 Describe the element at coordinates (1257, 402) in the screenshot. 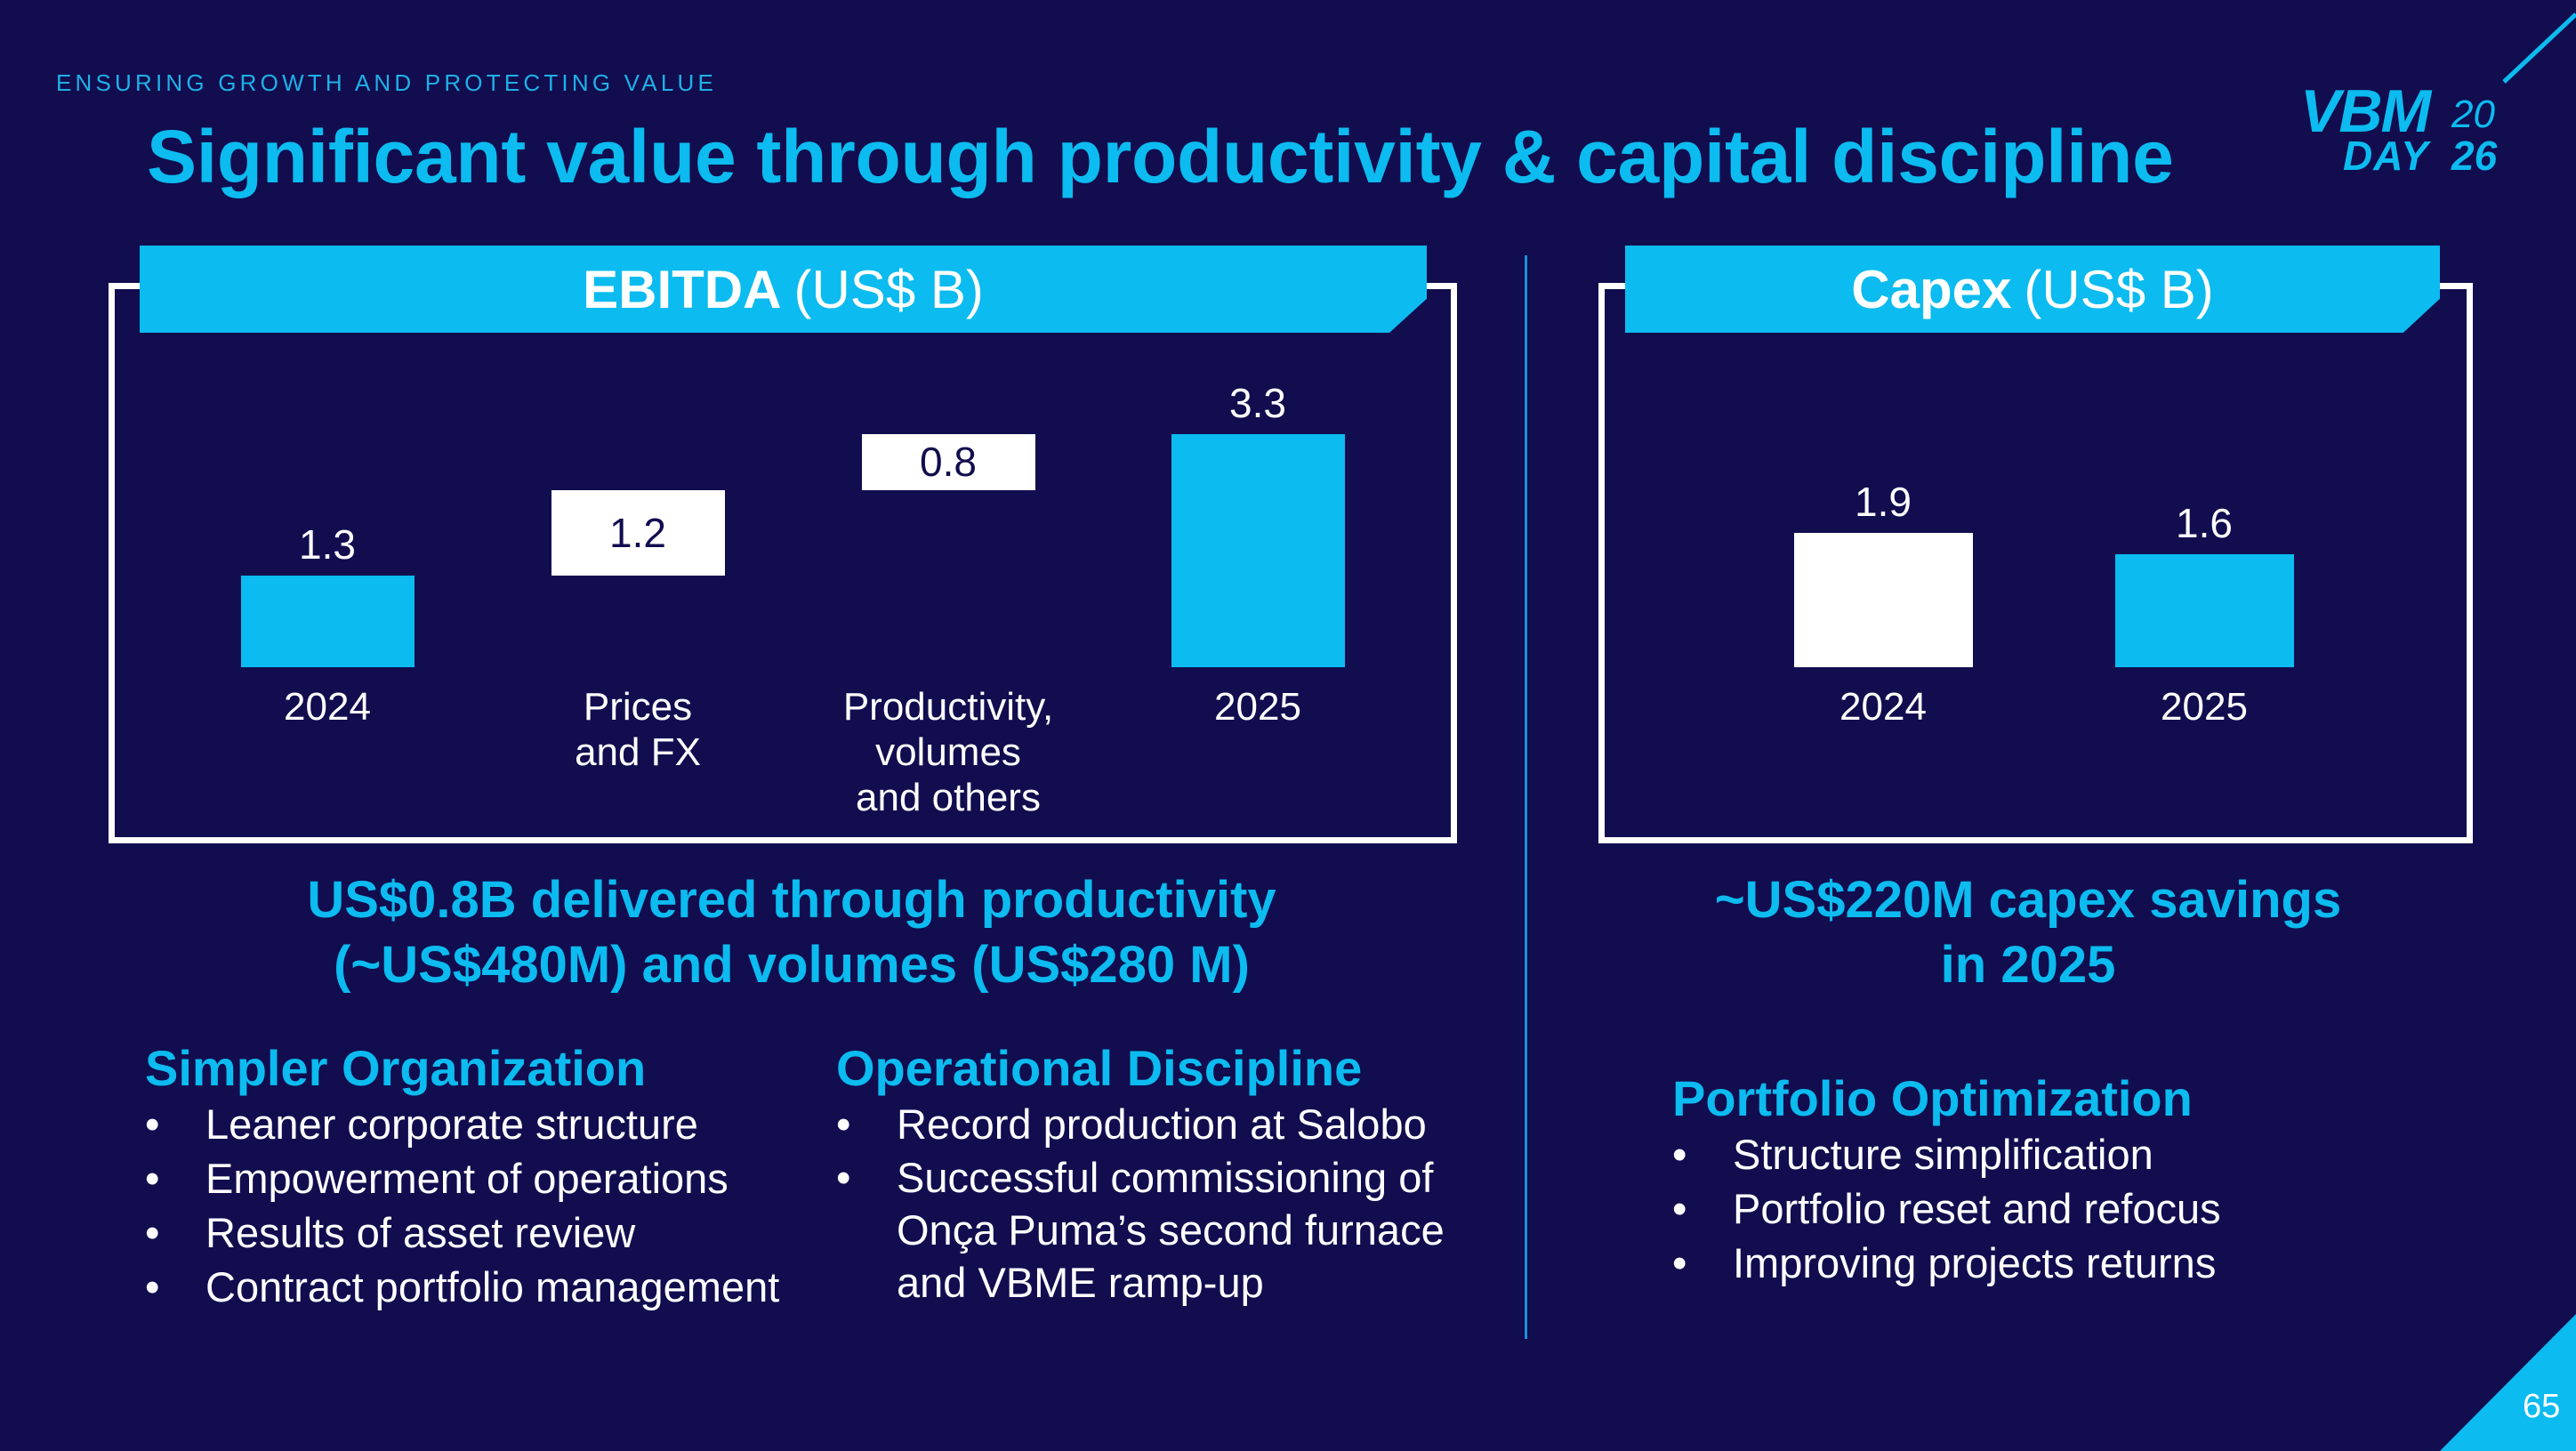

I see `ebitda-value-label: 3.3` at that location.